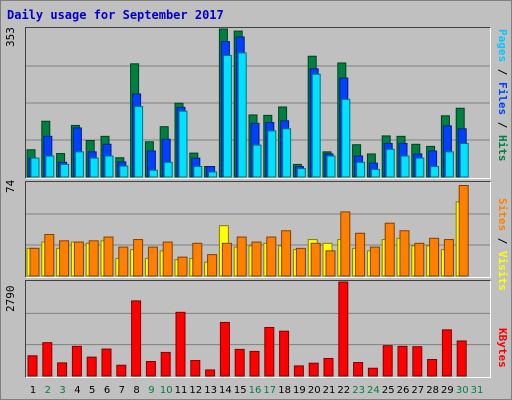 This screenshot has width=512, height=400. Describe the element at coordinates (33, 390) in the screenshot. I see `day-label: 1` at that location.